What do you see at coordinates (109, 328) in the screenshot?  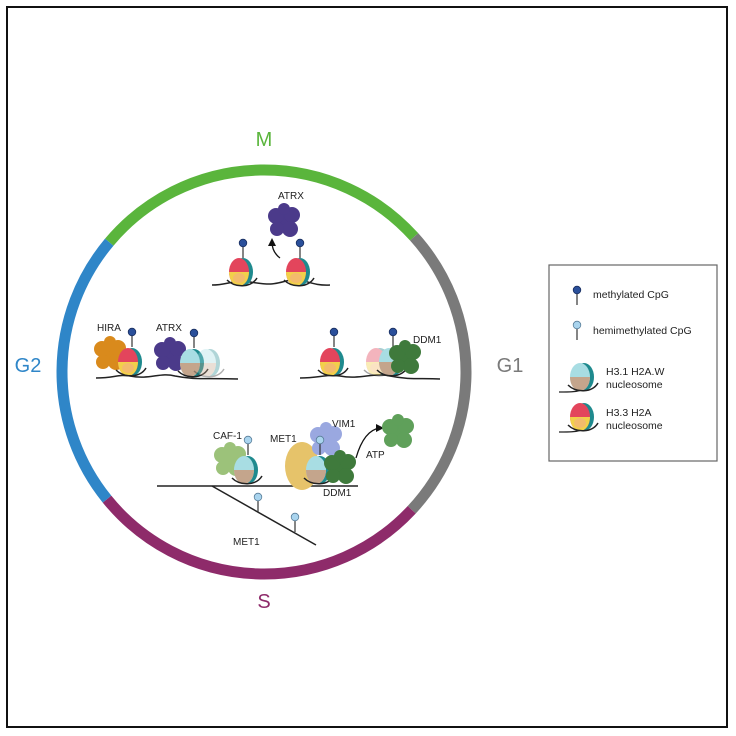 I see `protein-label-hira: HIRA` at bounding box center [109, 328].